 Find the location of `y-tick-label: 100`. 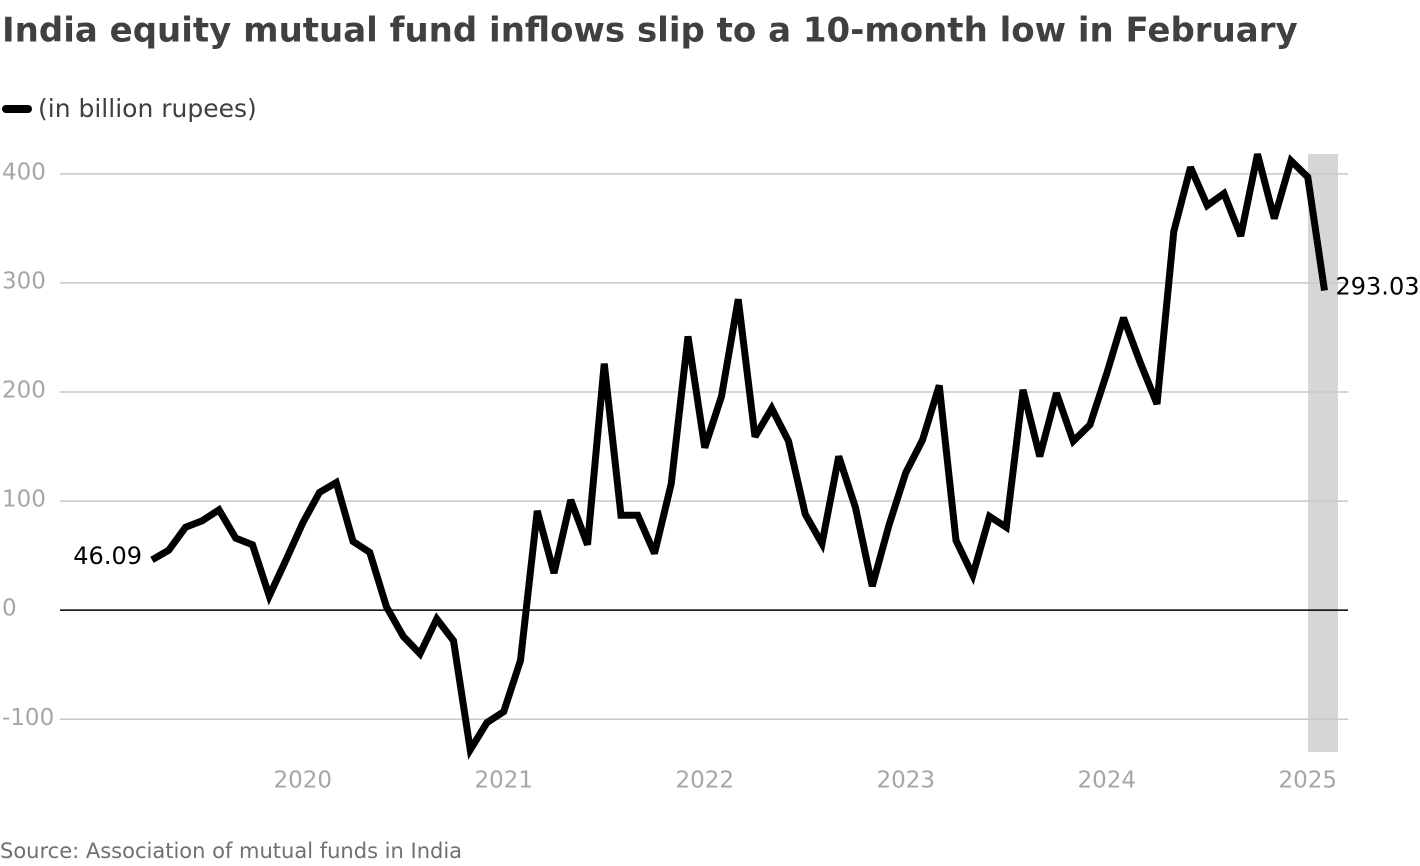

y-tick-label: 100 is located at coordinates (24, 500).